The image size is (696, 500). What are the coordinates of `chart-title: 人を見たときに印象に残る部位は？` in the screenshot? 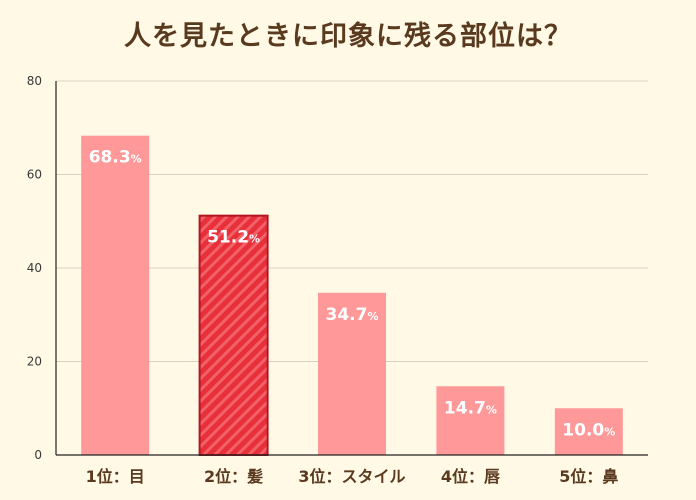 It's located at (348, 36).